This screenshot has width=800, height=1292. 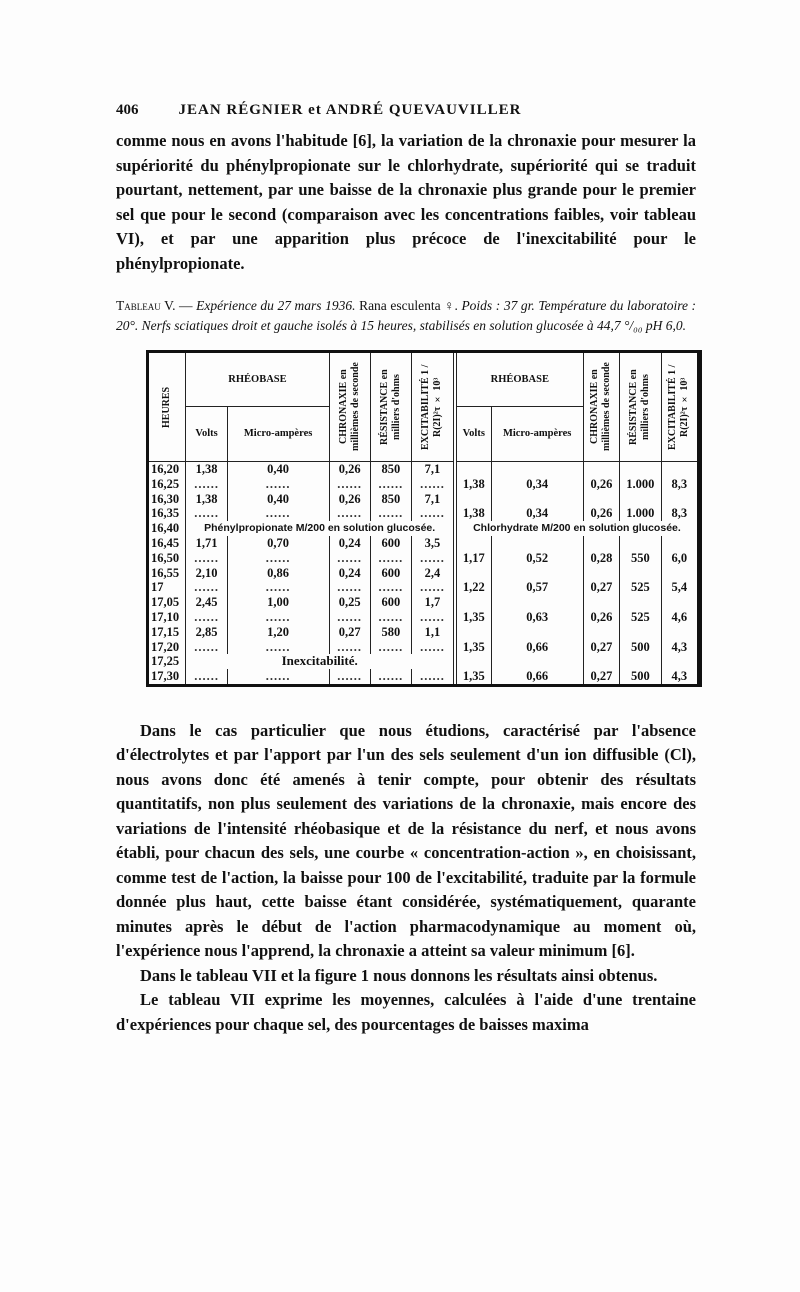 What do you see at coordinates (432, 407) in the screenshot?
I see `header-excitabilite: EXCITABILITÉ 1 / R(2I)²τ × 10³` at bounding box center [432, 407].